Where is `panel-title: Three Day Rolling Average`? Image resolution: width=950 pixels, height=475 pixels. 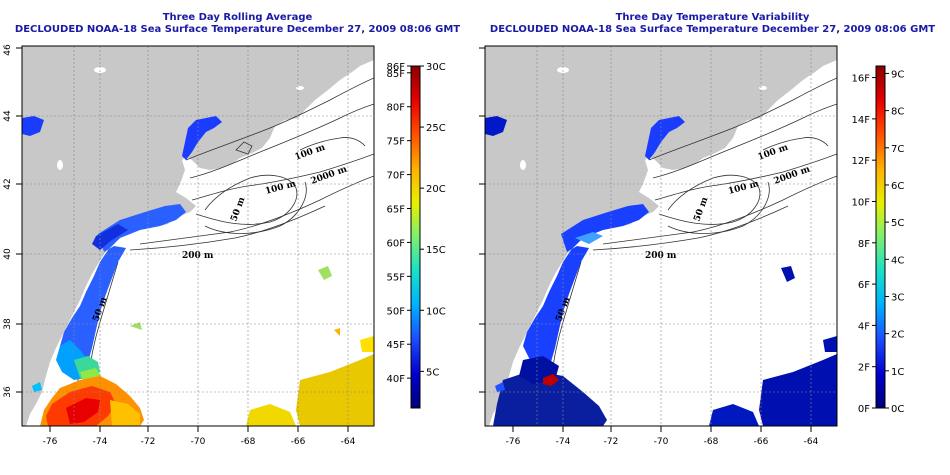
panel-title: Three Day Rolling Average is located at coordinates (237, 17).